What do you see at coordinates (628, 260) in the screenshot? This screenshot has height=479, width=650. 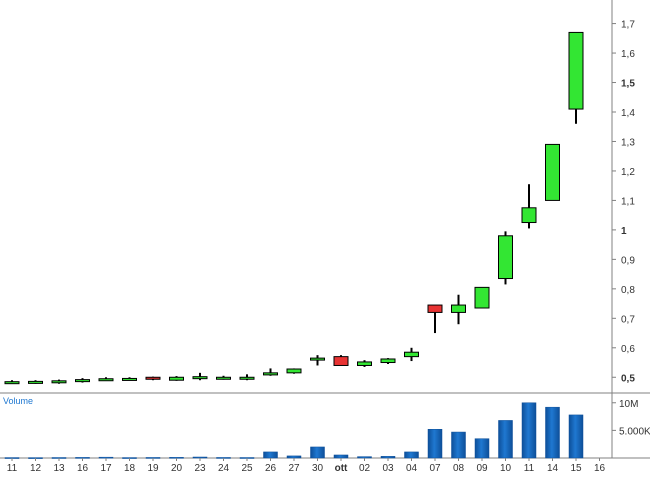 I see `y-tick-label: 0,9` at bounding box center [628, 260].